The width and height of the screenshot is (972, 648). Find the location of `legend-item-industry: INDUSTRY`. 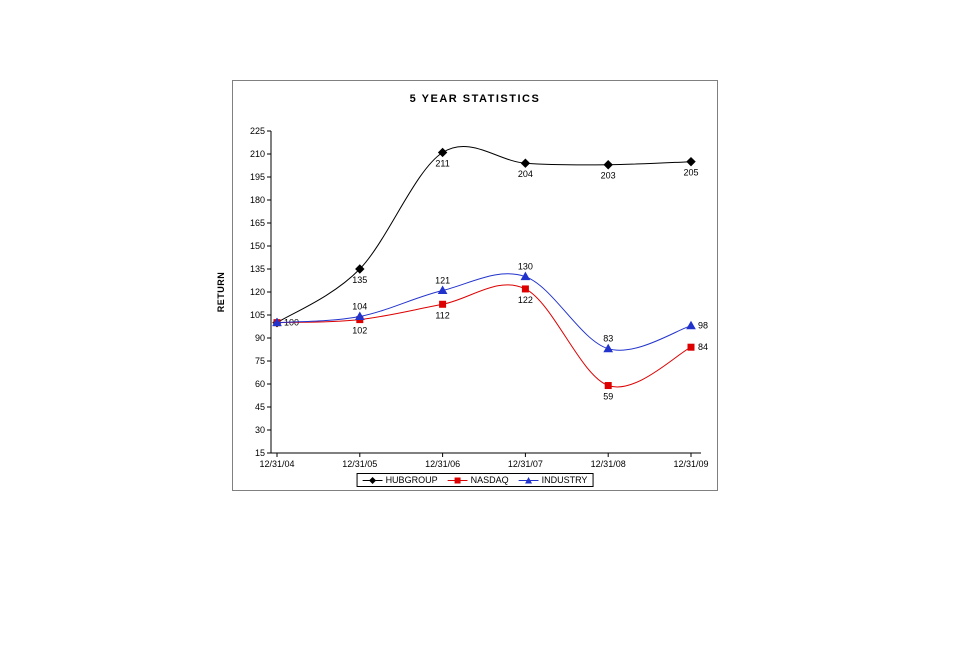

legend-item-industry: INDUSTRY is located at coordinates (553, 480).